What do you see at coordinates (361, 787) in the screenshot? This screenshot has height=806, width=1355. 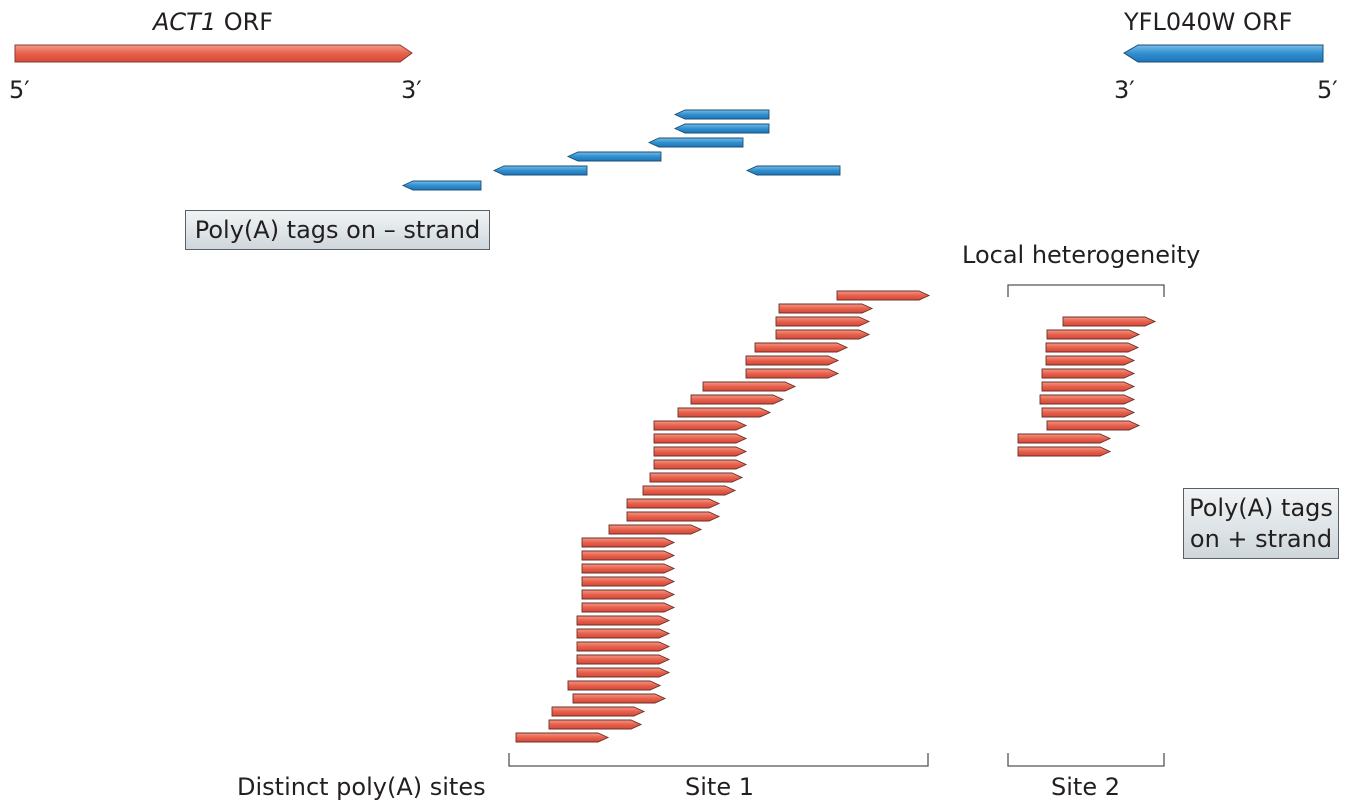 I see `distinct-sites-label: Distinct poly(A) sites` at bounding box center [361, 787].